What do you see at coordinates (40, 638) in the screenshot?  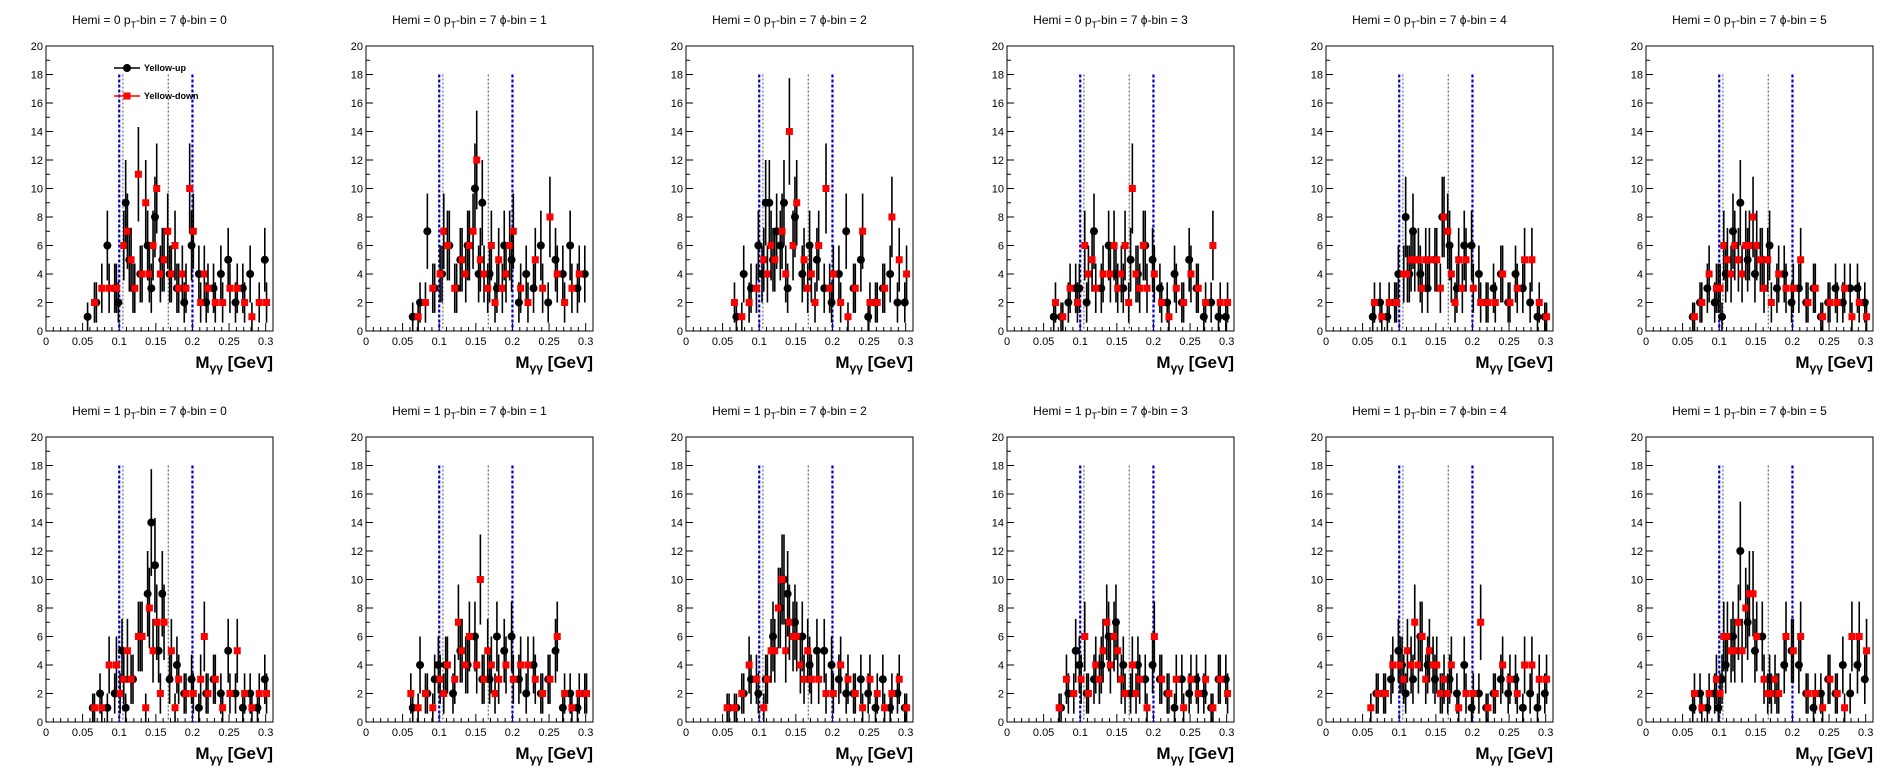 I see `y-tick-label: 6` at bounding box center [40, 638].